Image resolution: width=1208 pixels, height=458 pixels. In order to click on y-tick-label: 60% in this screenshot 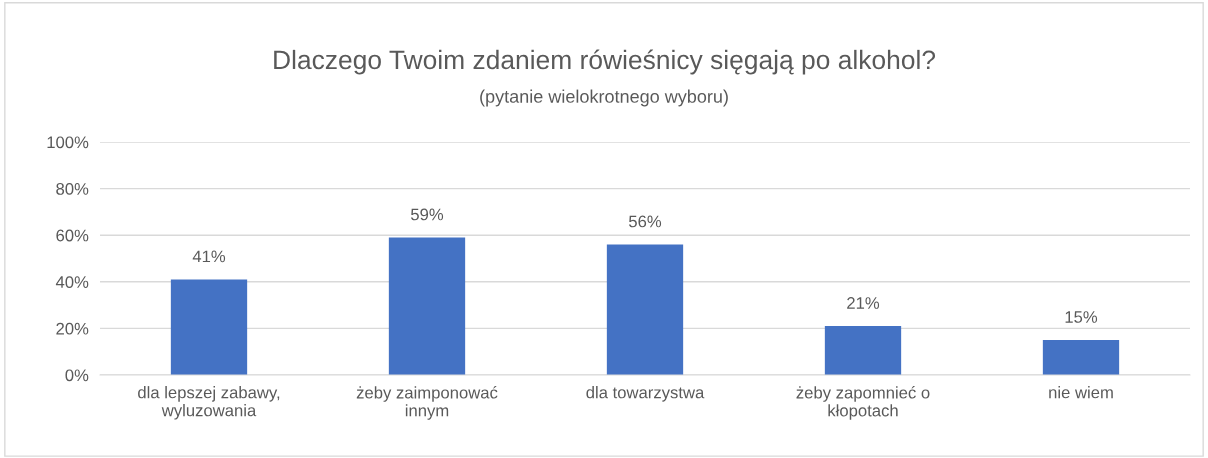, I will do `click(72, 235)`.